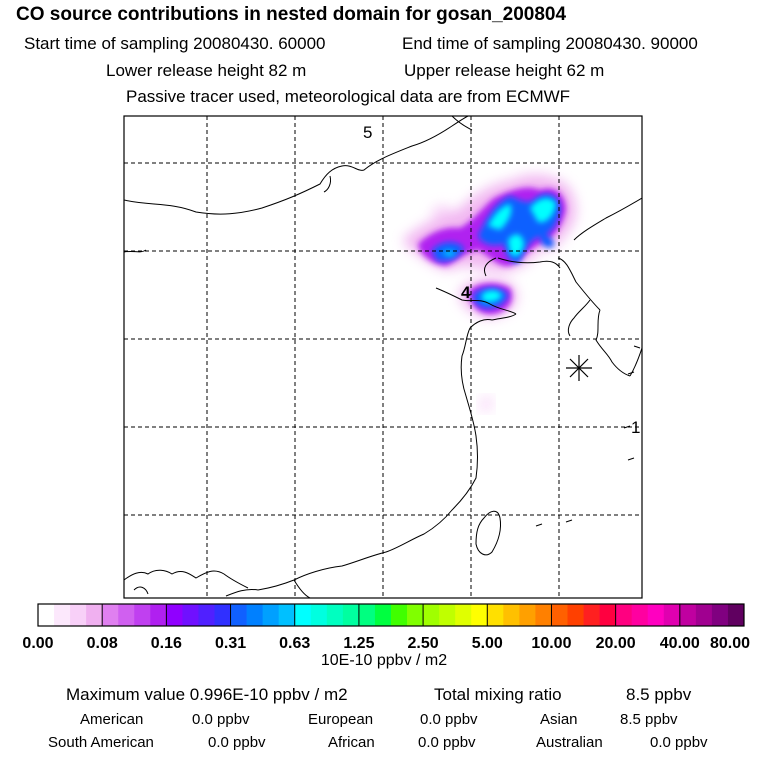  What do you see at coordinates (649, 719) in the screenshot?
I see `region-value-asian: 8.5 ppbv` at bounding box center [649, 719].